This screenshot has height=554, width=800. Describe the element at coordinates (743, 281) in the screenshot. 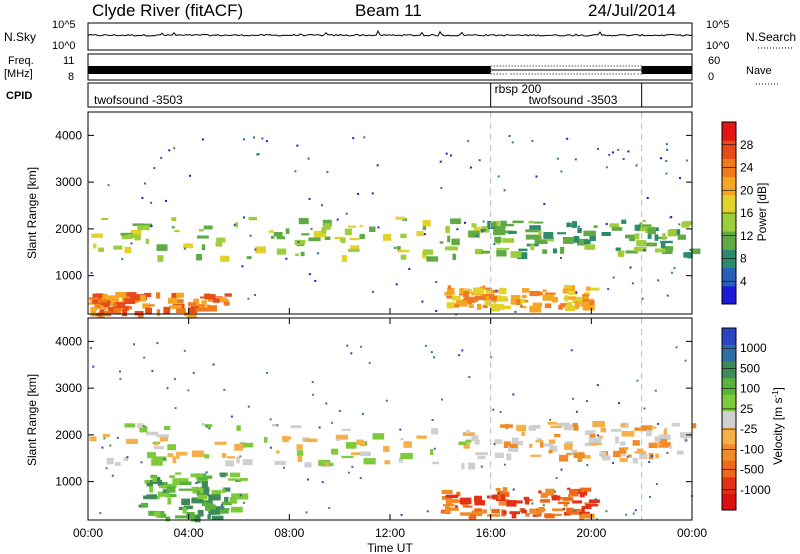

I see `colorbar-tick-label: 4` at that location.